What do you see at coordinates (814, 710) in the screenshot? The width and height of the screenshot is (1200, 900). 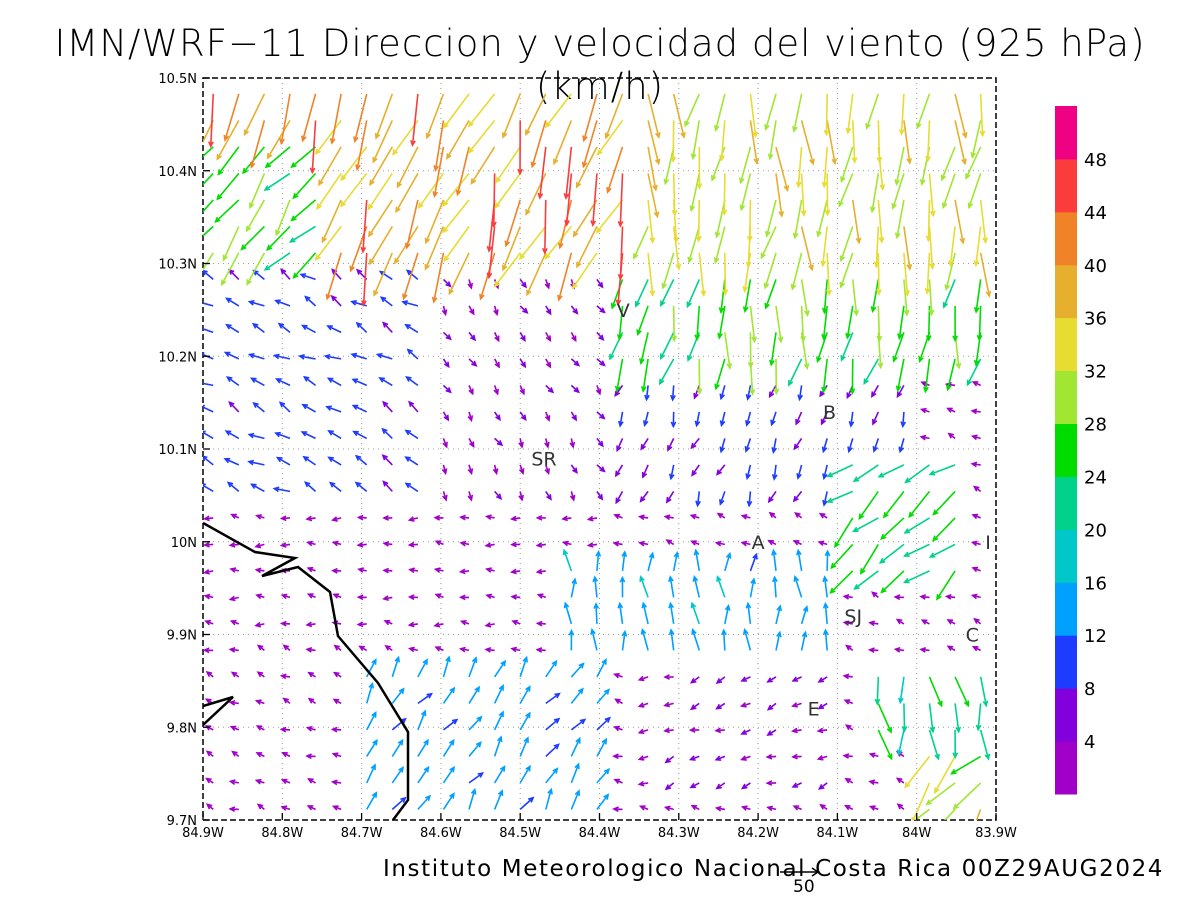 I see `city-label-e: E` at bounding box center [814, 710].